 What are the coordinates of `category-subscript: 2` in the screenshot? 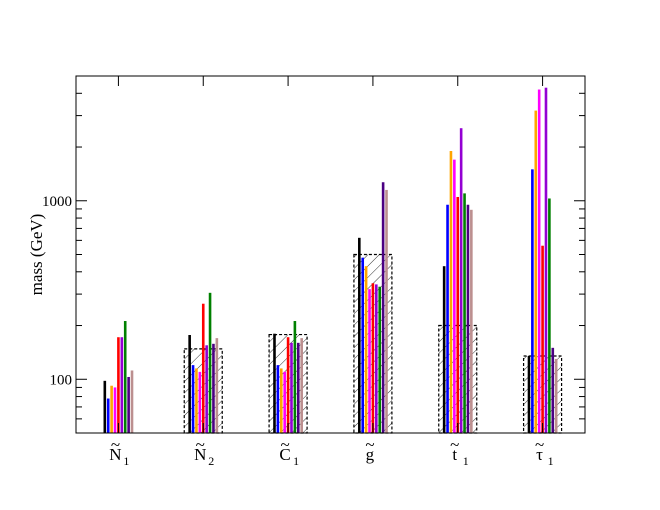 It's located at (211, 461).